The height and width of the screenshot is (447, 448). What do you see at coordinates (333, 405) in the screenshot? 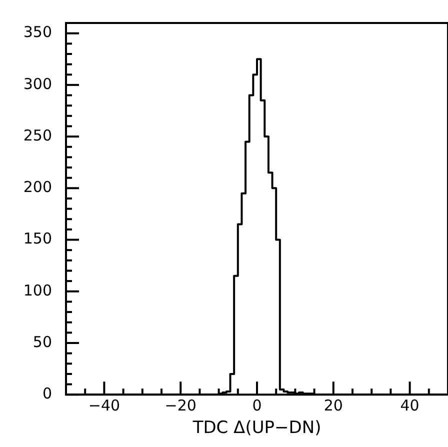
I see `x-tick-label: 20` at bounding box center [333, 405].